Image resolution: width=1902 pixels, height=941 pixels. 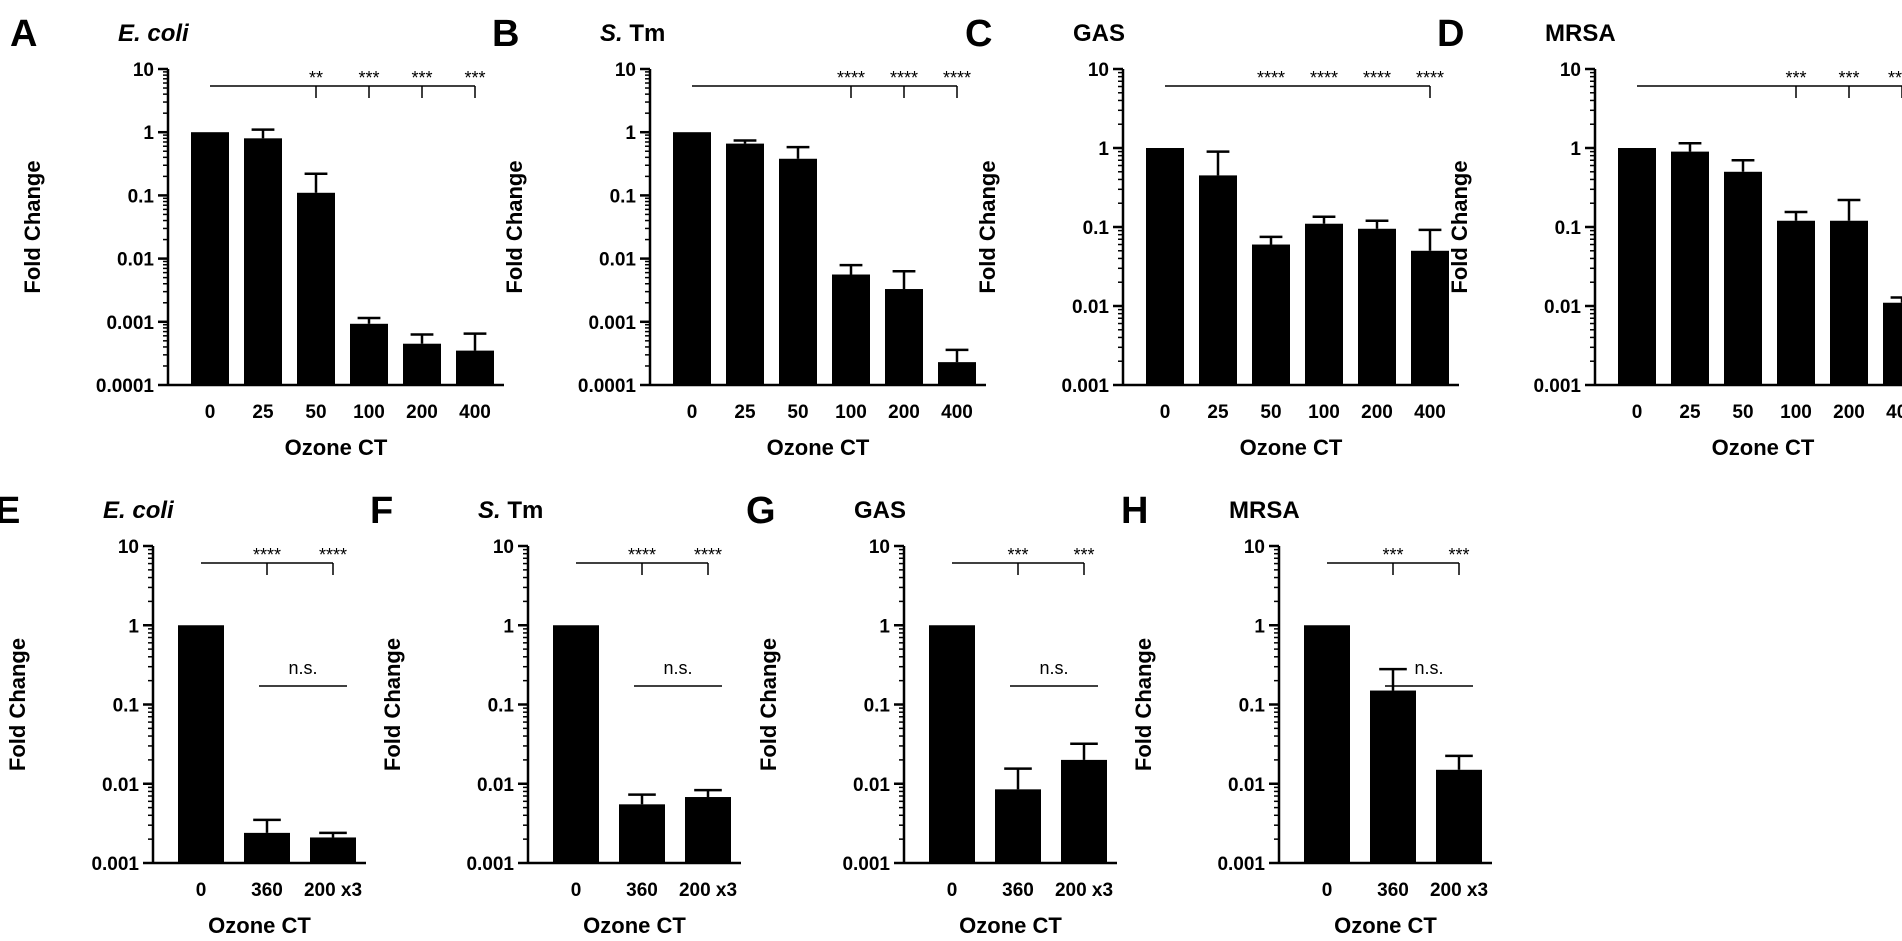 I want to click on title-text: MRSA, so click(x=1580, y=33).